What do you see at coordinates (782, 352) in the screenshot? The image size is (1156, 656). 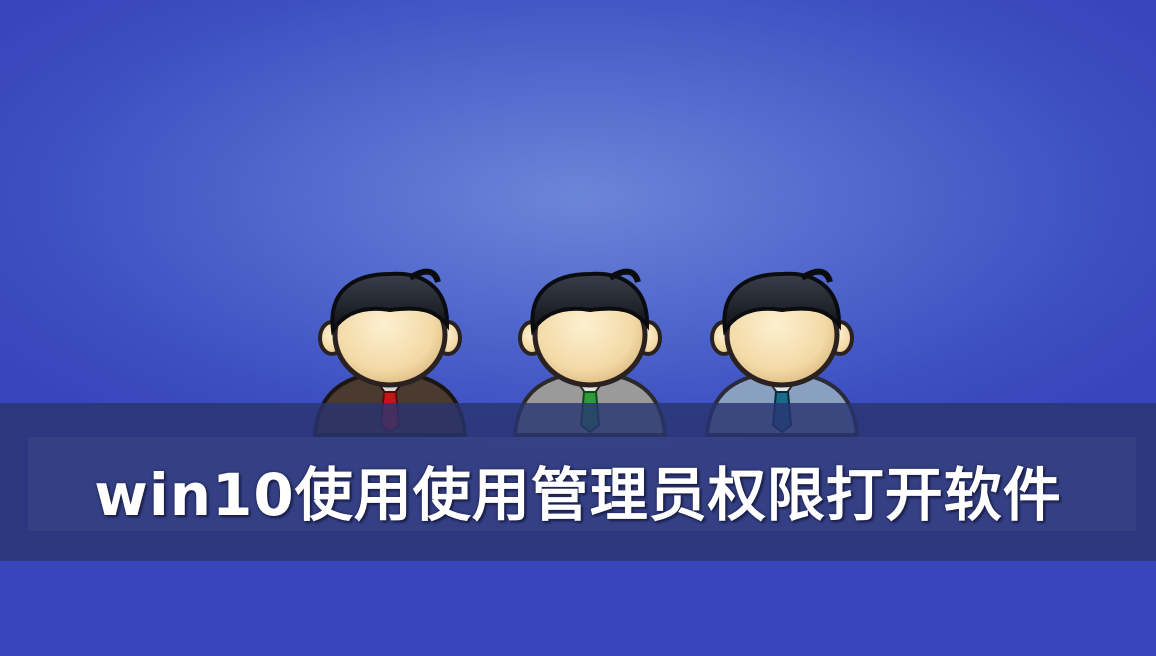 I see `person-blue-suit-icon` at bounding box center [782, 352].